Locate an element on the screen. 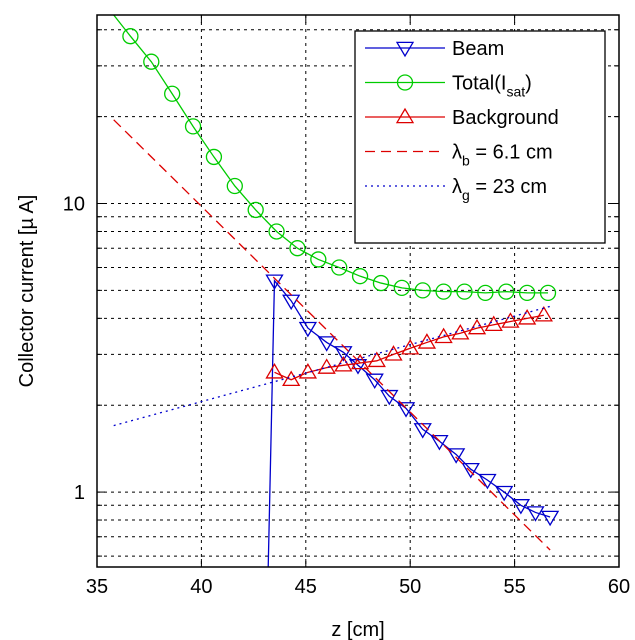 Image resolution: width=635 pixels, height=640 pixels. x-axis-label: z [cm] is located at coordinates (357, 629).